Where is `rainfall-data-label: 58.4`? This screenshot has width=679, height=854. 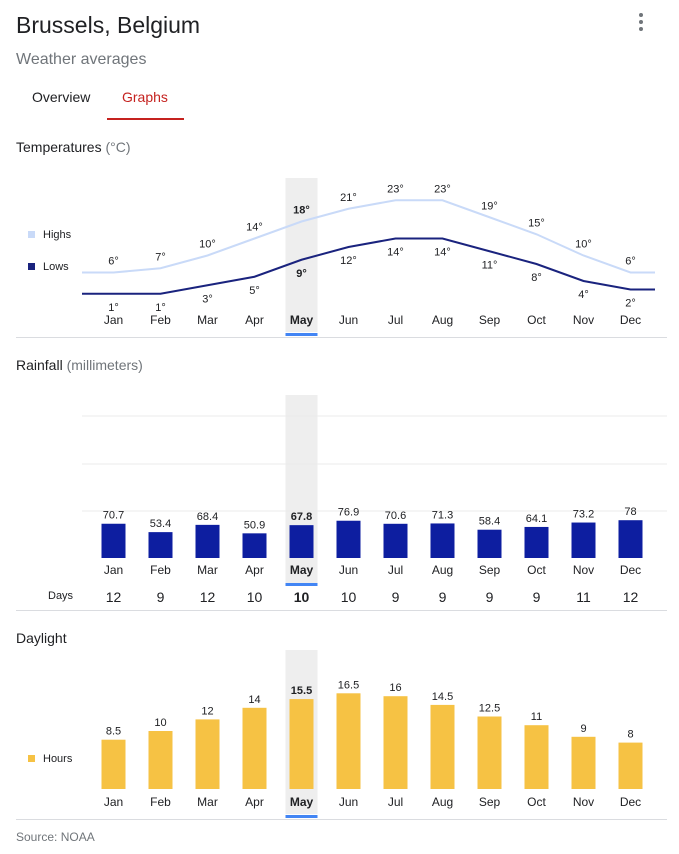 rainfall-data-label: 58.4 is located at coordinates (489, 522).